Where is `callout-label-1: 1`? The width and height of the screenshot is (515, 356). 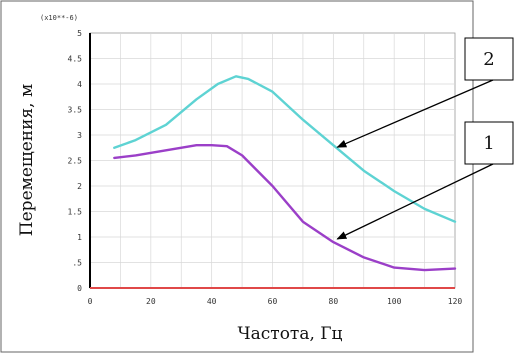 callout-label-1: 1 is located at coordinates (488, 143).